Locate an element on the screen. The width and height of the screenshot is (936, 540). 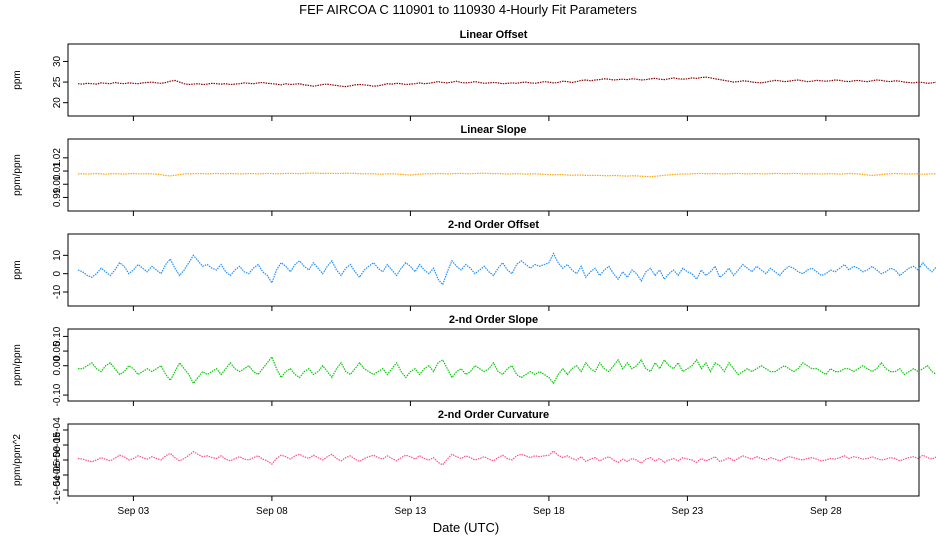
y-tick-label: -5e-05 is located at coordinates (57, 474).